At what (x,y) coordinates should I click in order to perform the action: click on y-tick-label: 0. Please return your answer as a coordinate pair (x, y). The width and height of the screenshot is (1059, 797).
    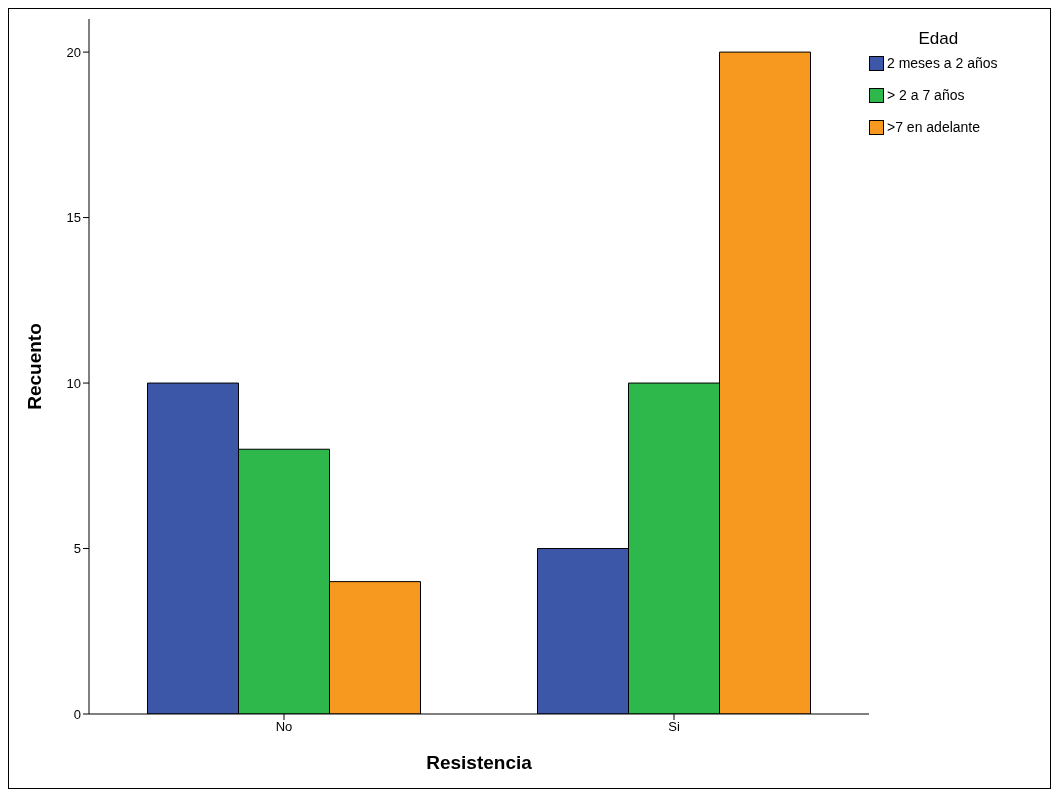
    Looking at the image, I should click on (77, 714).